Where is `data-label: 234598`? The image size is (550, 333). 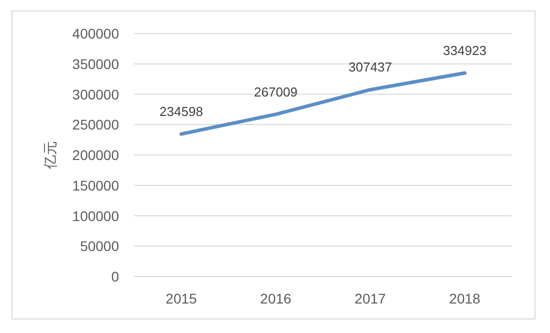 data-label: 234598 is located at coordinates (181, 111).